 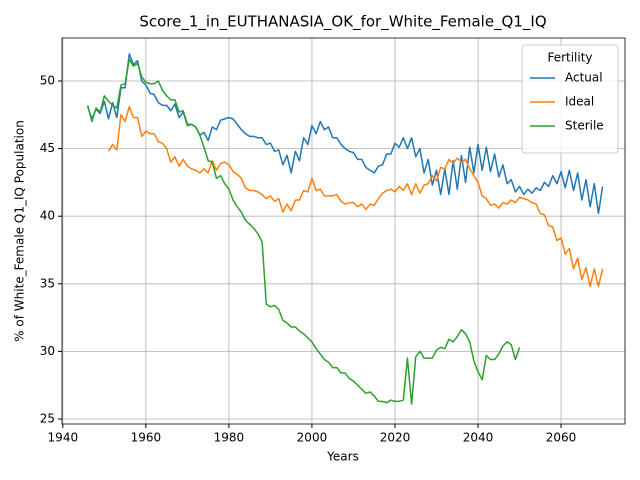 What do you see at coordinates (561, 438) in the screenshot?
I see `x-tick-label: 2060` at bounding box center [561, 438].